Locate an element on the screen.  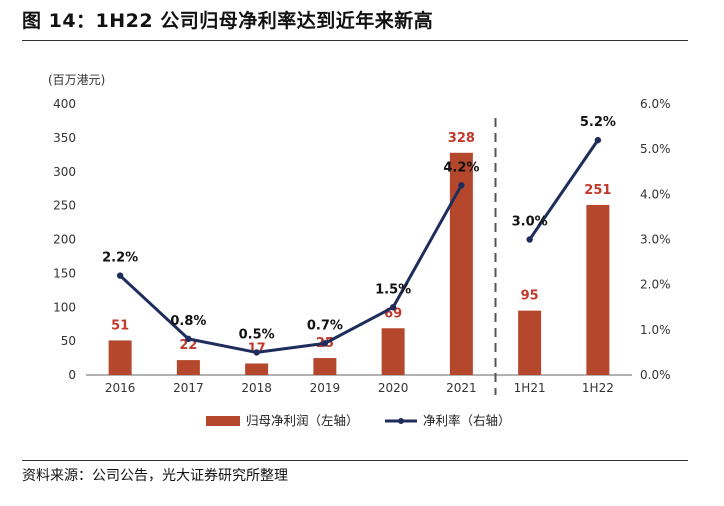
legend-bar-label: 归母净利润（左轴） is located at coordinates (302, 420).